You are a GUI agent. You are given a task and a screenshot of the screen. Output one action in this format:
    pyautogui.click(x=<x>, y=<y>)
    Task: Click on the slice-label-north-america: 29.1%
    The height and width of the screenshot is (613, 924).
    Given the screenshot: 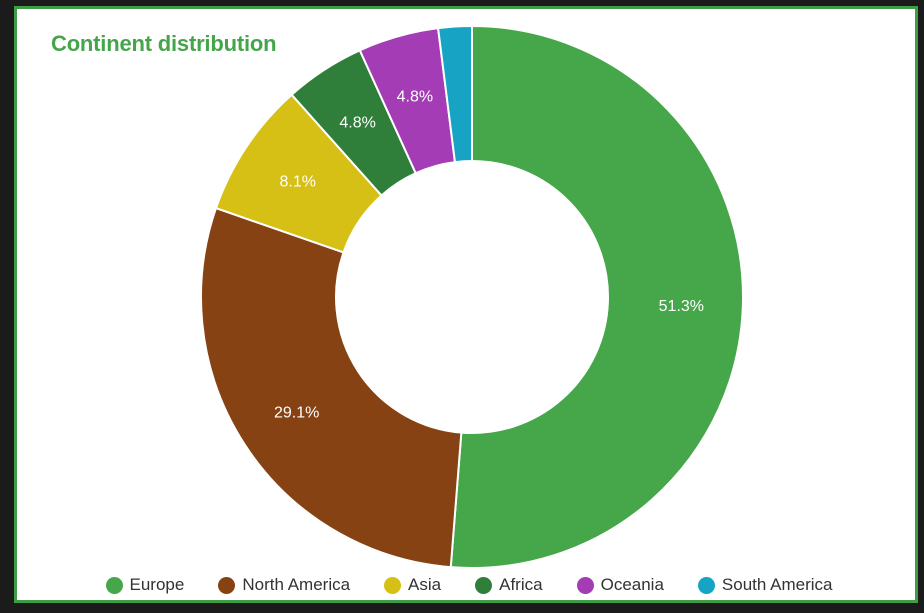 What is the action you would take?
    pyautogui.click(x=296, y=413)
    